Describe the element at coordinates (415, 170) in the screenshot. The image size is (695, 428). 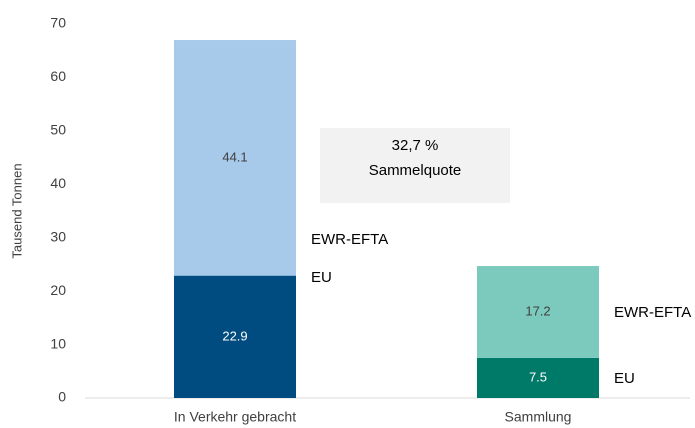
I see `annotation: Sammelquote` at that location.